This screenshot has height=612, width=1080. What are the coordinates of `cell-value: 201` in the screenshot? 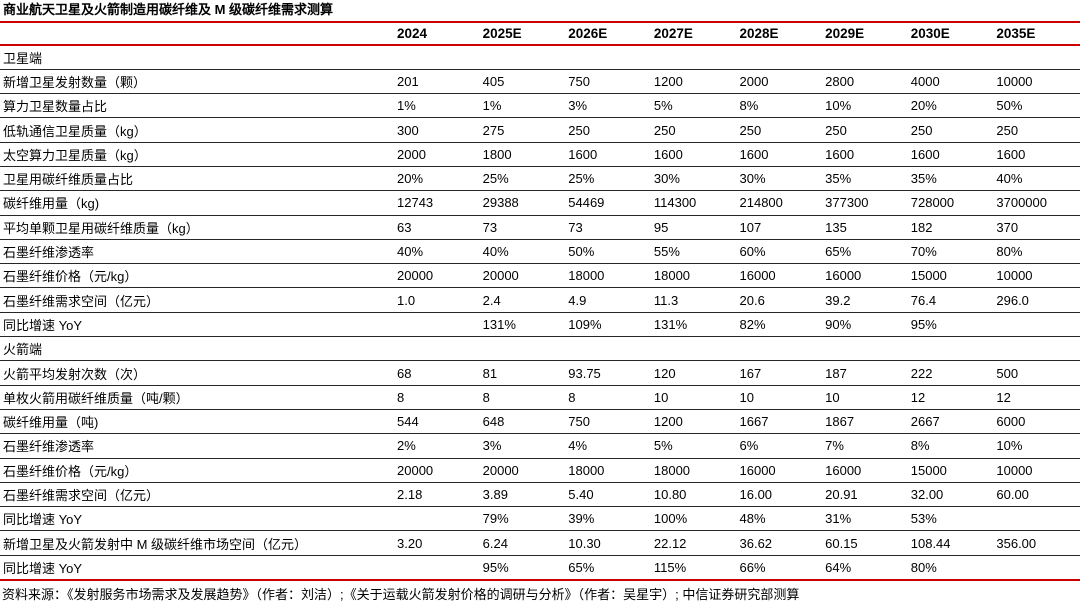 It's located at (438, 82).